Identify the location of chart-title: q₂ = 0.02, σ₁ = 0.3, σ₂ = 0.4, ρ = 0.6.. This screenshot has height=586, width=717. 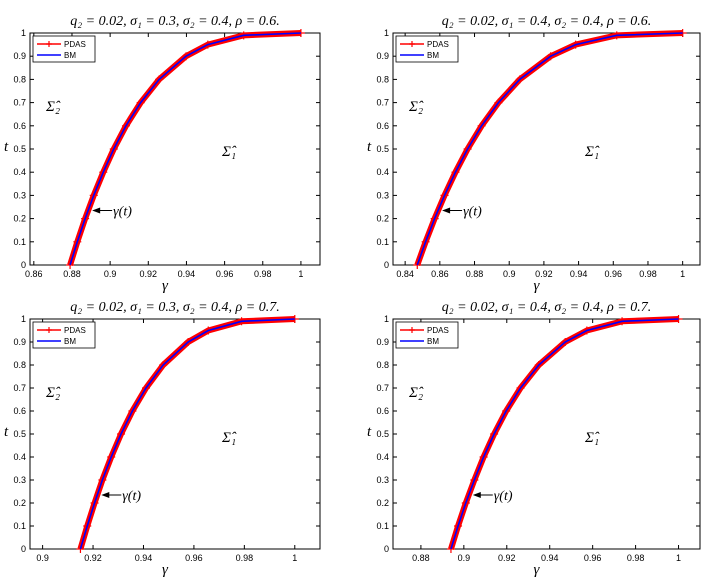
(174, 21).